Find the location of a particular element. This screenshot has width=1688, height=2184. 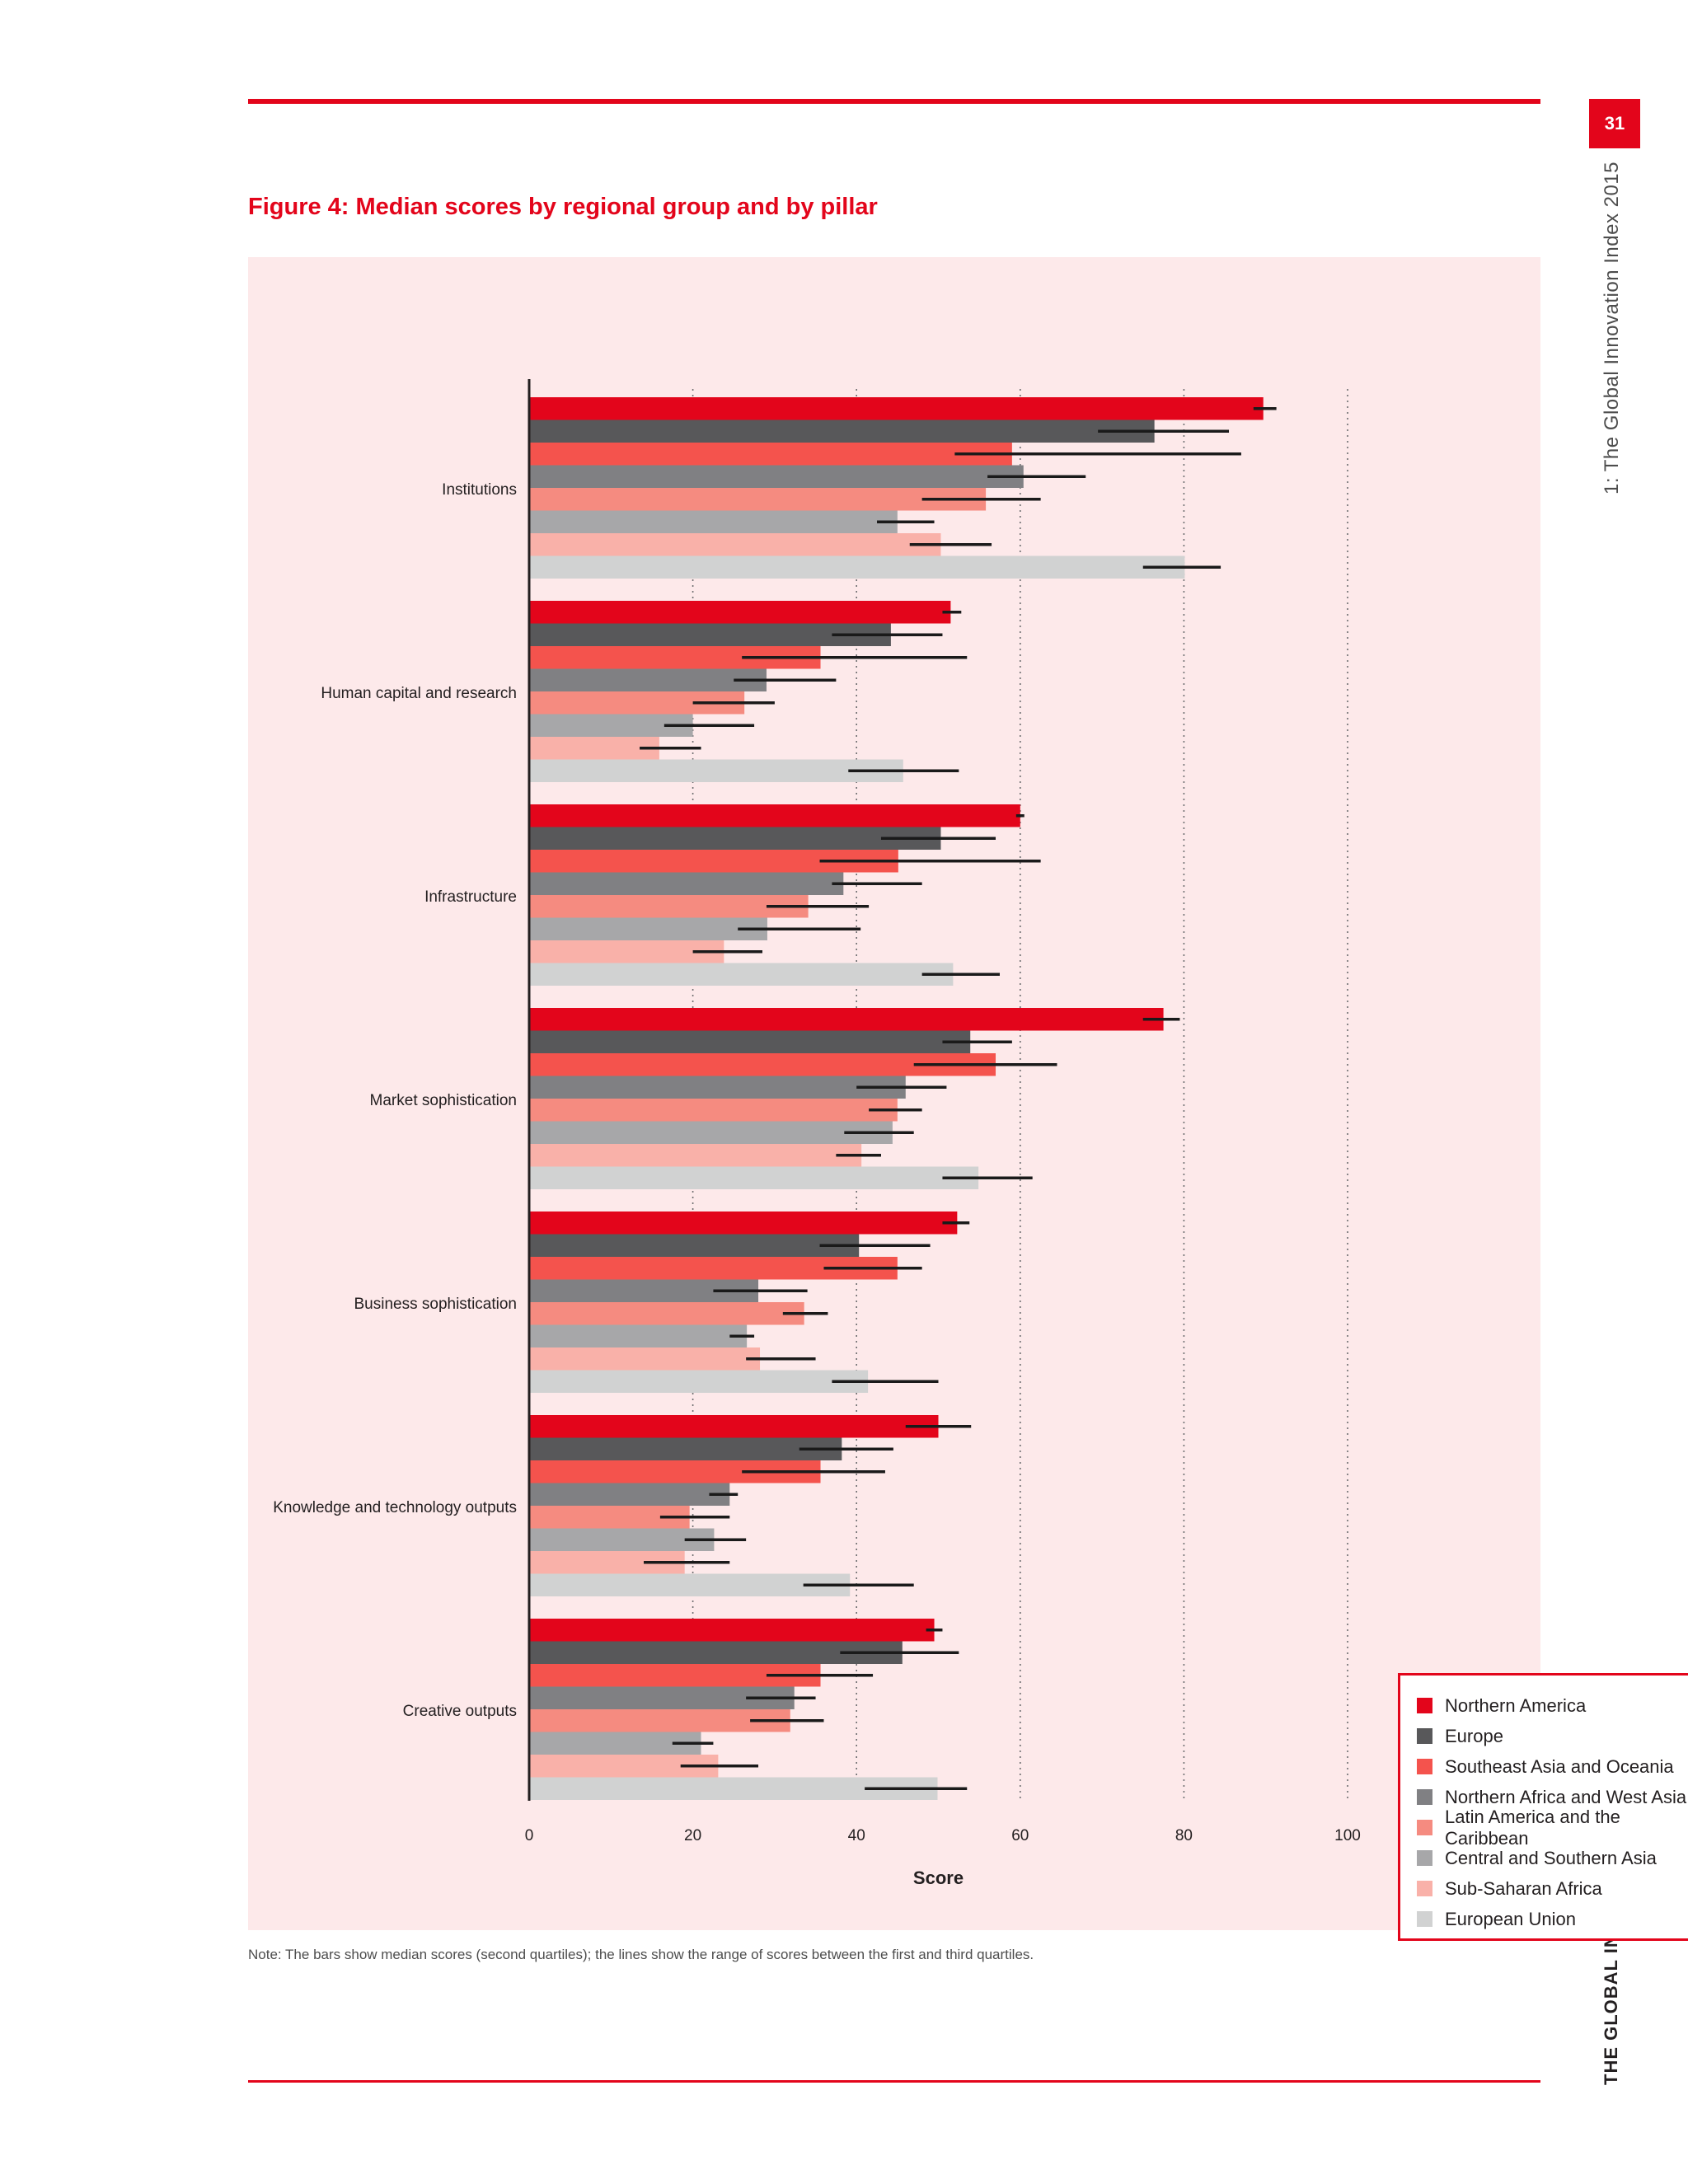

legend-label: Northern Africa and West Asia is located at coordinates (1566, 1796).